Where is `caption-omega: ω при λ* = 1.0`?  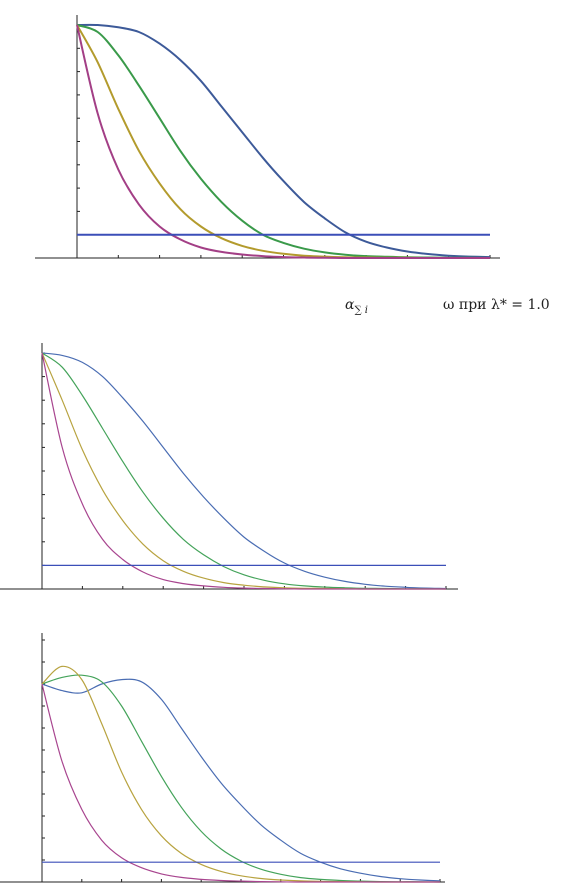
caption-omega: ω при λ* = 1.0 is located at coordinates (496, 305).